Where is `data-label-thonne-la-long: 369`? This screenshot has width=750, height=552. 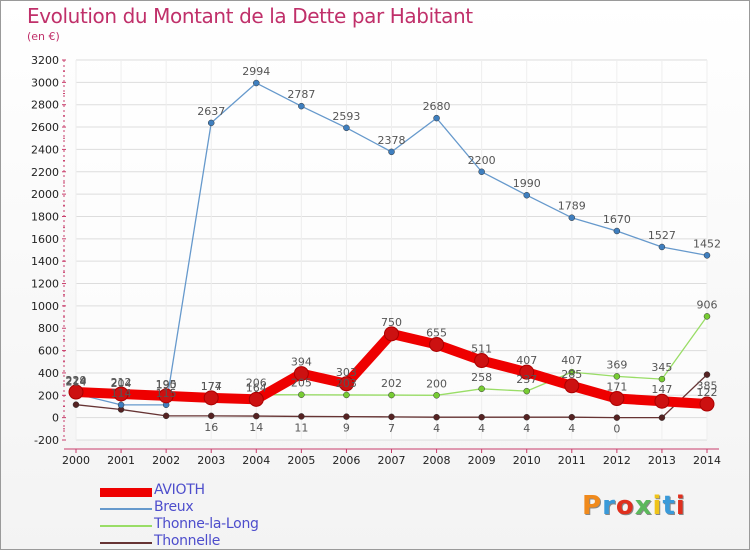
data-label-thonne-la-long: 369 is located at coordinates (616, 364).